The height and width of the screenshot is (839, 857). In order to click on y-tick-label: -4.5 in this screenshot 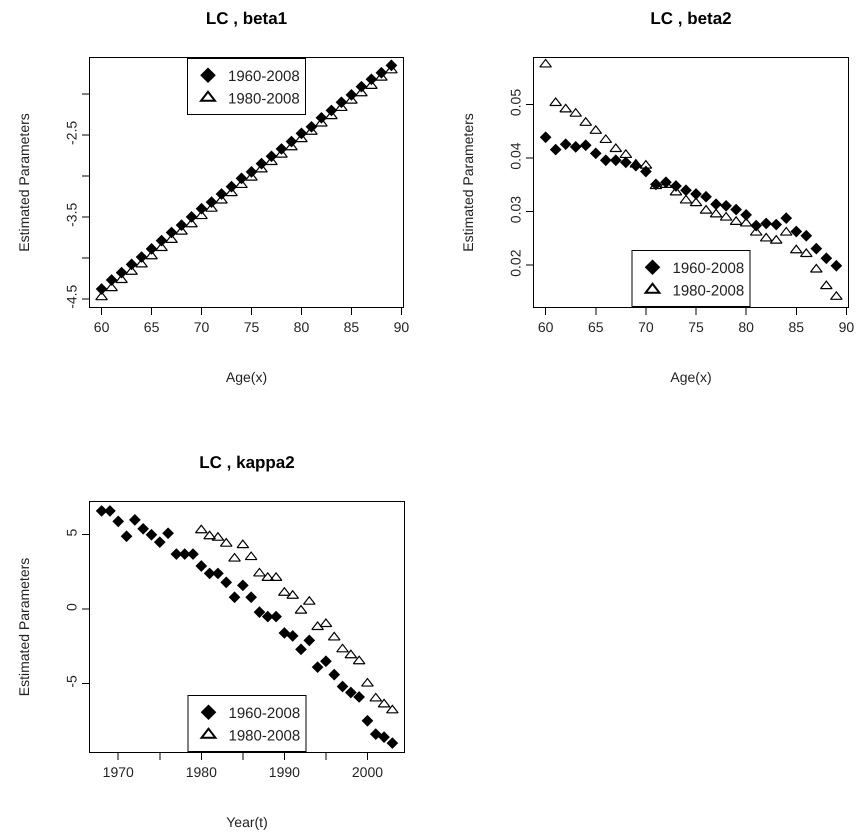, I will do `click(71, 296)`.